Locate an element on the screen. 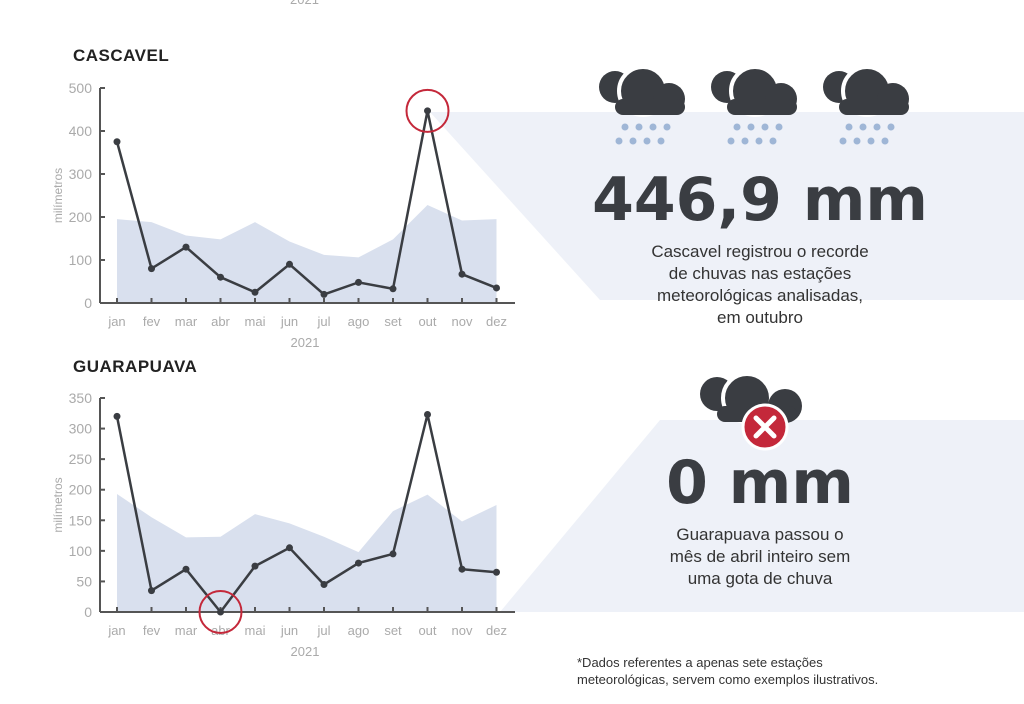 Image resolution: width=1024 pixels, height=704 pixels. chart-title-cascavel: CASCAVEL is located at coordinates (121, 55).